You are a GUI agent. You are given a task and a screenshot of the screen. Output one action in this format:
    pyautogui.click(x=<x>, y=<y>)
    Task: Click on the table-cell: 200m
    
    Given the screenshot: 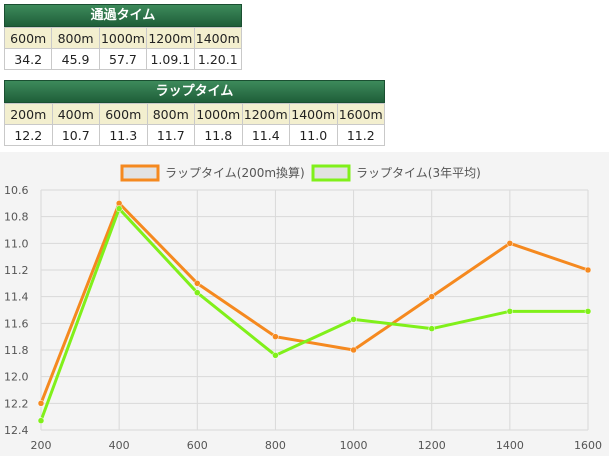 What is the action you would take?
    pyautogui.click(x=28, y=114)
    